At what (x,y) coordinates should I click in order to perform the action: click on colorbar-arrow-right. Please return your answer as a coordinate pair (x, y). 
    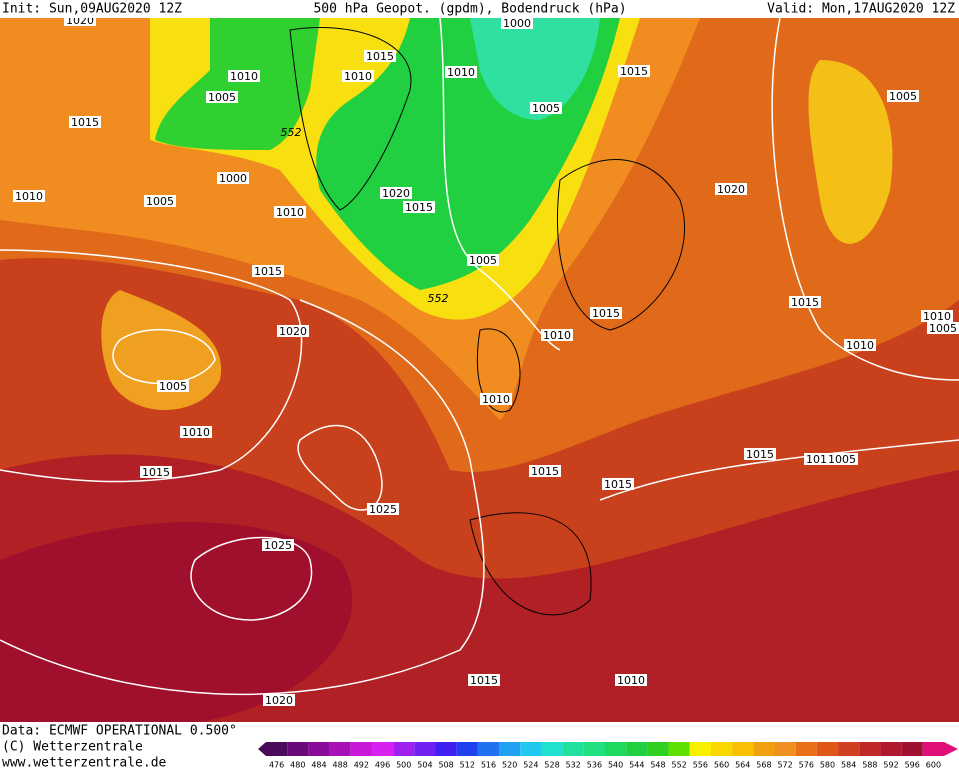
    Looking at the image, I should click on (951, 749).